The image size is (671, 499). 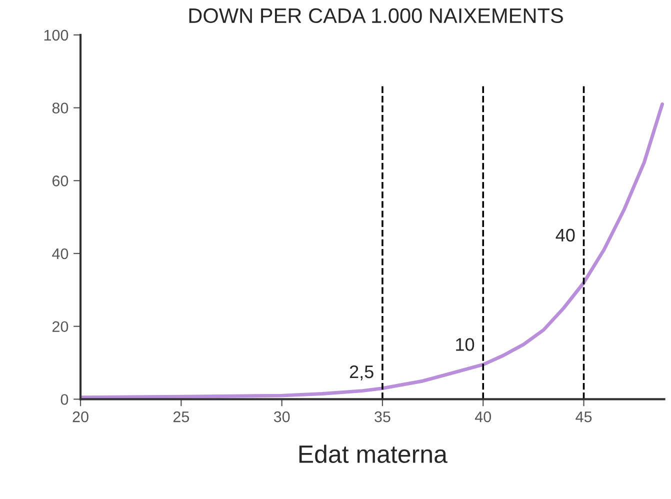 I want to click on y-tick-label: 0, so click(x=64, y=399).